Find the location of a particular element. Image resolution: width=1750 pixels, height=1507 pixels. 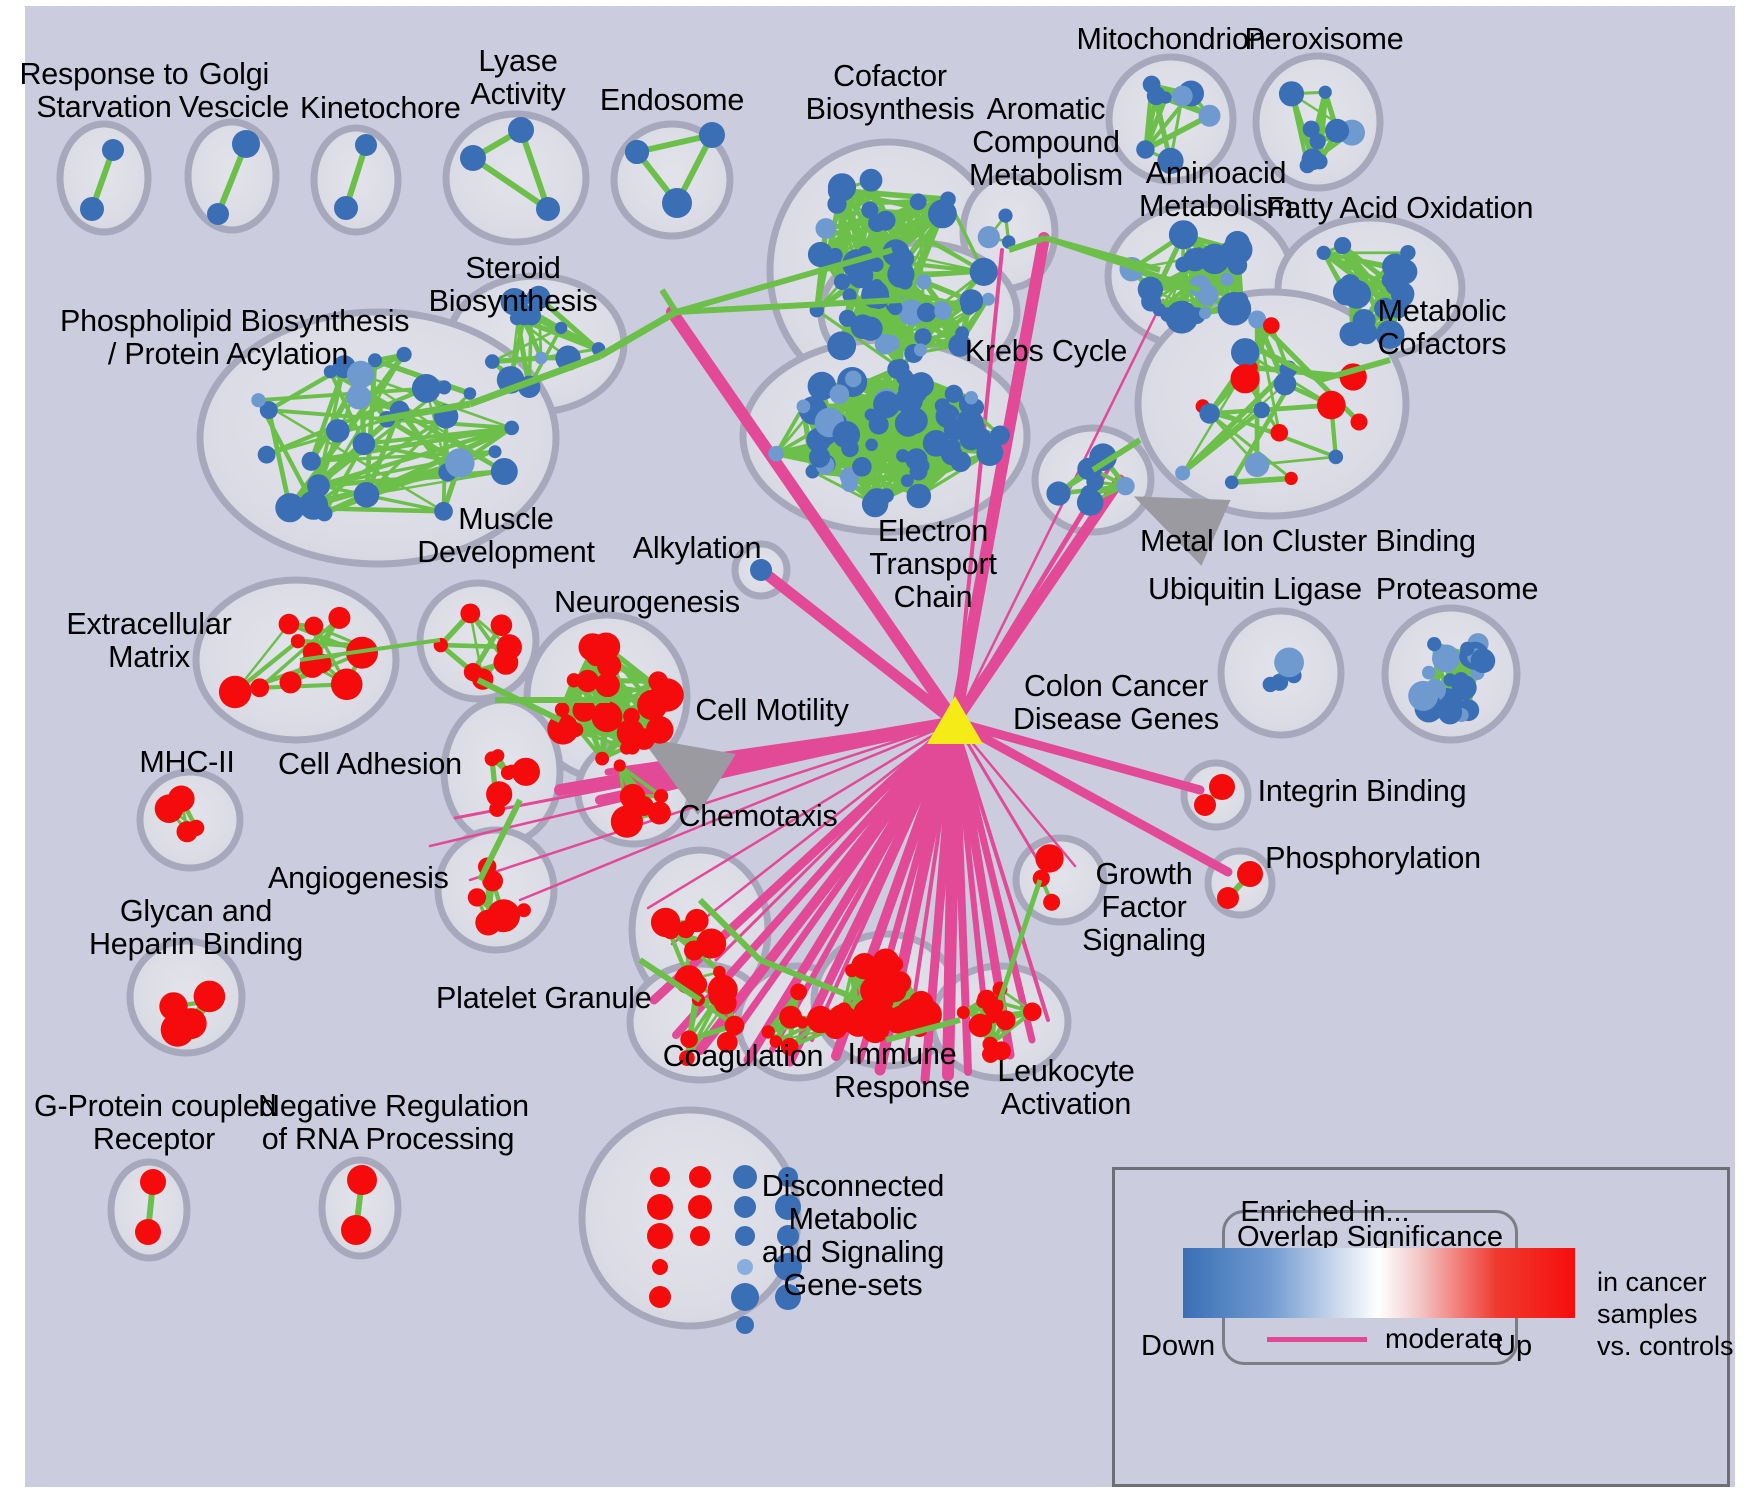

cluster-network-ubiquitin-ligase is located at coordinates (1283, 670).